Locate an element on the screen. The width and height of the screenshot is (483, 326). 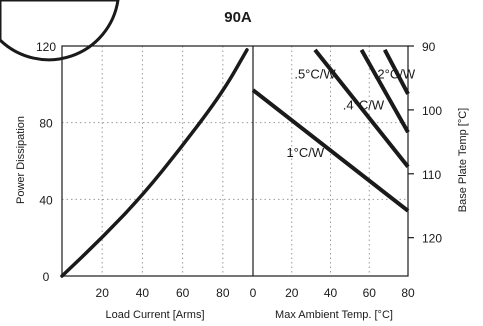
right-x-axis-label: Max Ambient Temp. [°C] is located at coordinates (334, 315).